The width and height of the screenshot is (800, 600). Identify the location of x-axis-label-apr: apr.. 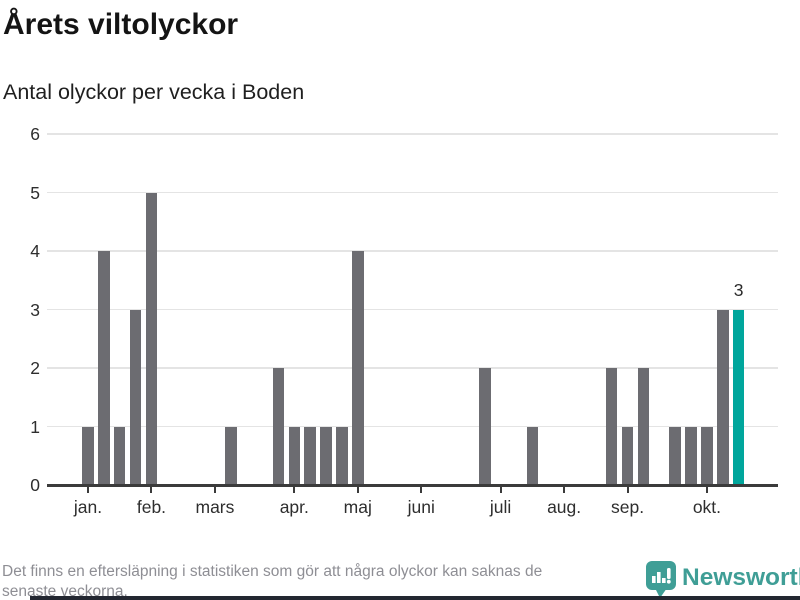
(294, 507).